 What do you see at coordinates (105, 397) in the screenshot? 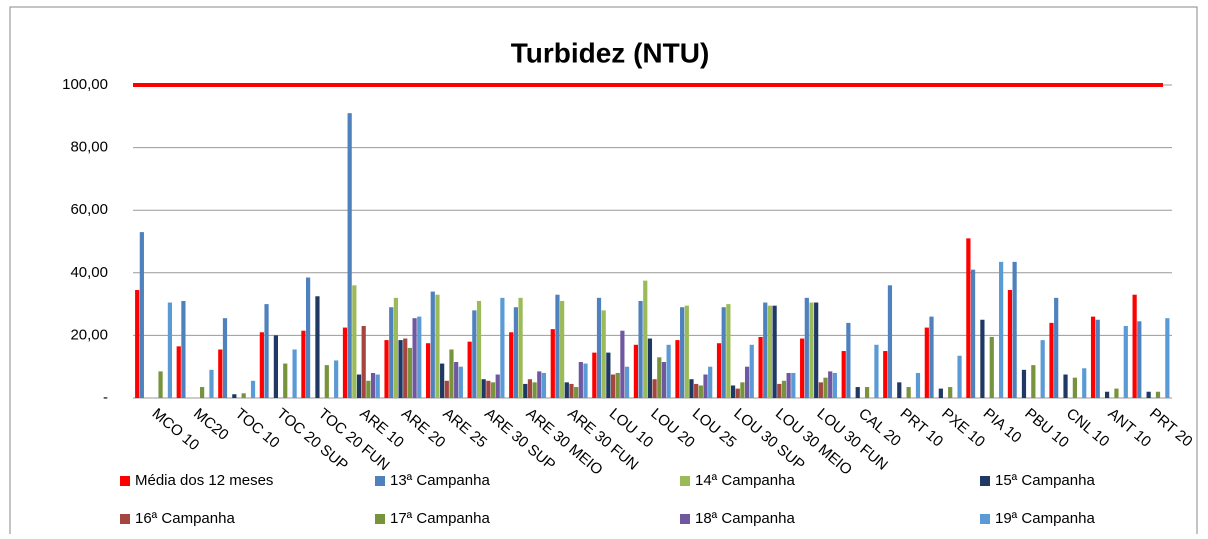
I see `y-tick-label: -` at bounding box center [105, 397].